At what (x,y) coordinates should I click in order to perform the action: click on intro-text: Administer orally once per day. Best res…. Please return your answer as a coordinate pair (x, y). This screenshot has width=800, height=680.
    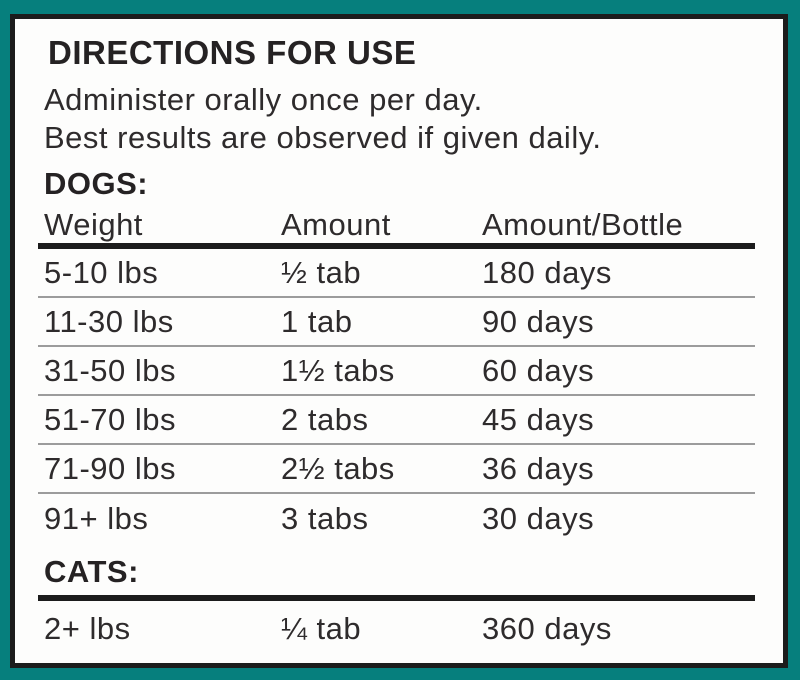
    Looking at the image, I should click on (396, 119).